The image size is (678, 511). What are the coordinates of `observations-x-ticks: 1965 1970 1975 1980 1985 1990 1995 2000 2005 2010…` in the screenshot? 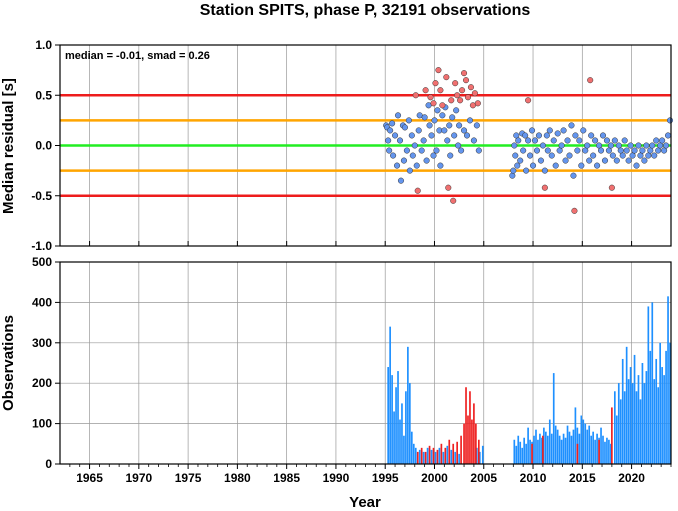 It's located at (370, 474).